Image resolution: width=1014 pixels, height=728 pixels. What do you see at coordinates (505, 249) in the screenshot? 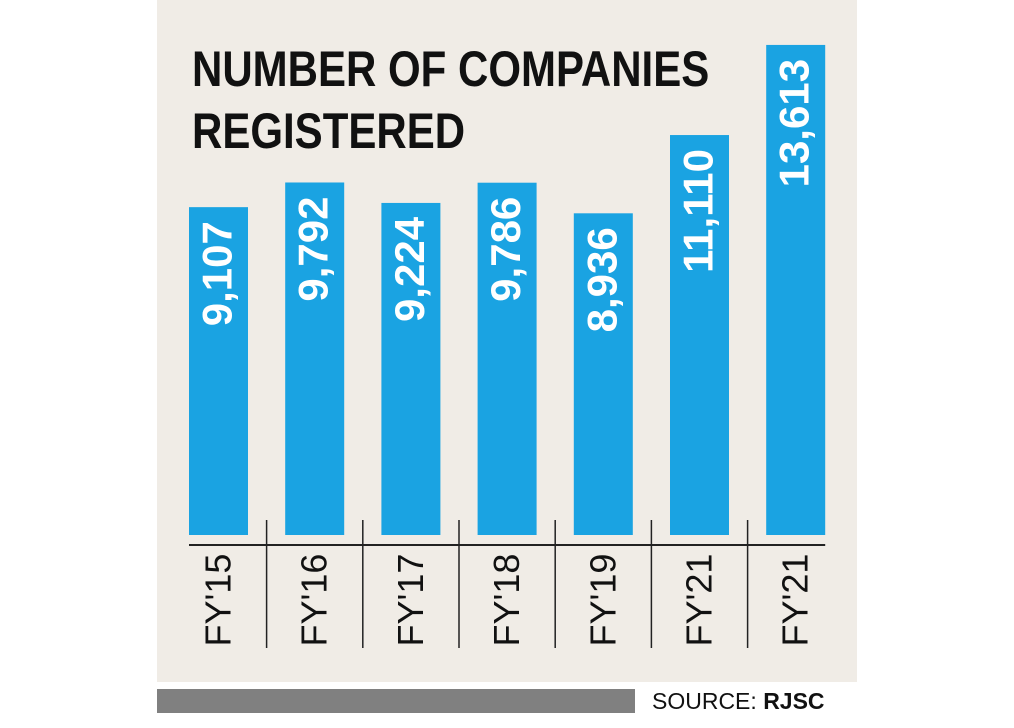
I see `bar-value-label: 9,786` at bounding box center [505, 249].